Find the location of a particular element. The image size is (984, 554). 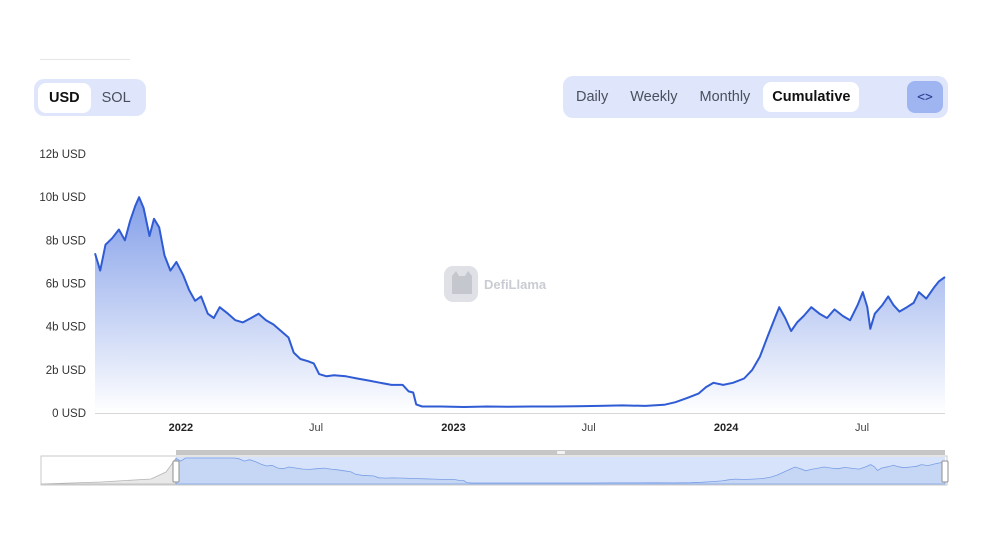

top-divider is located at coordinates (85, 59).